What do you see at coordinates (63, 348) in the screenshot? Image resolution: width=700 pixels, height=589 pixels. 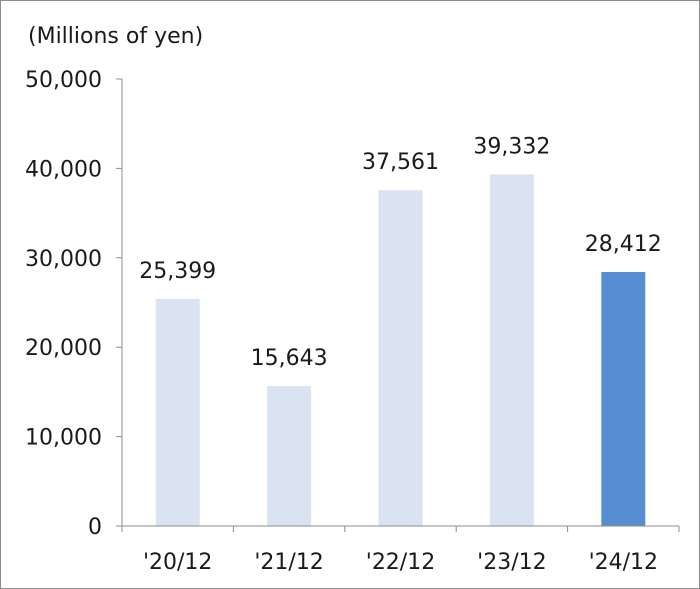 I see `y-tick-label: 20,000` at bounding box center [63, 348].